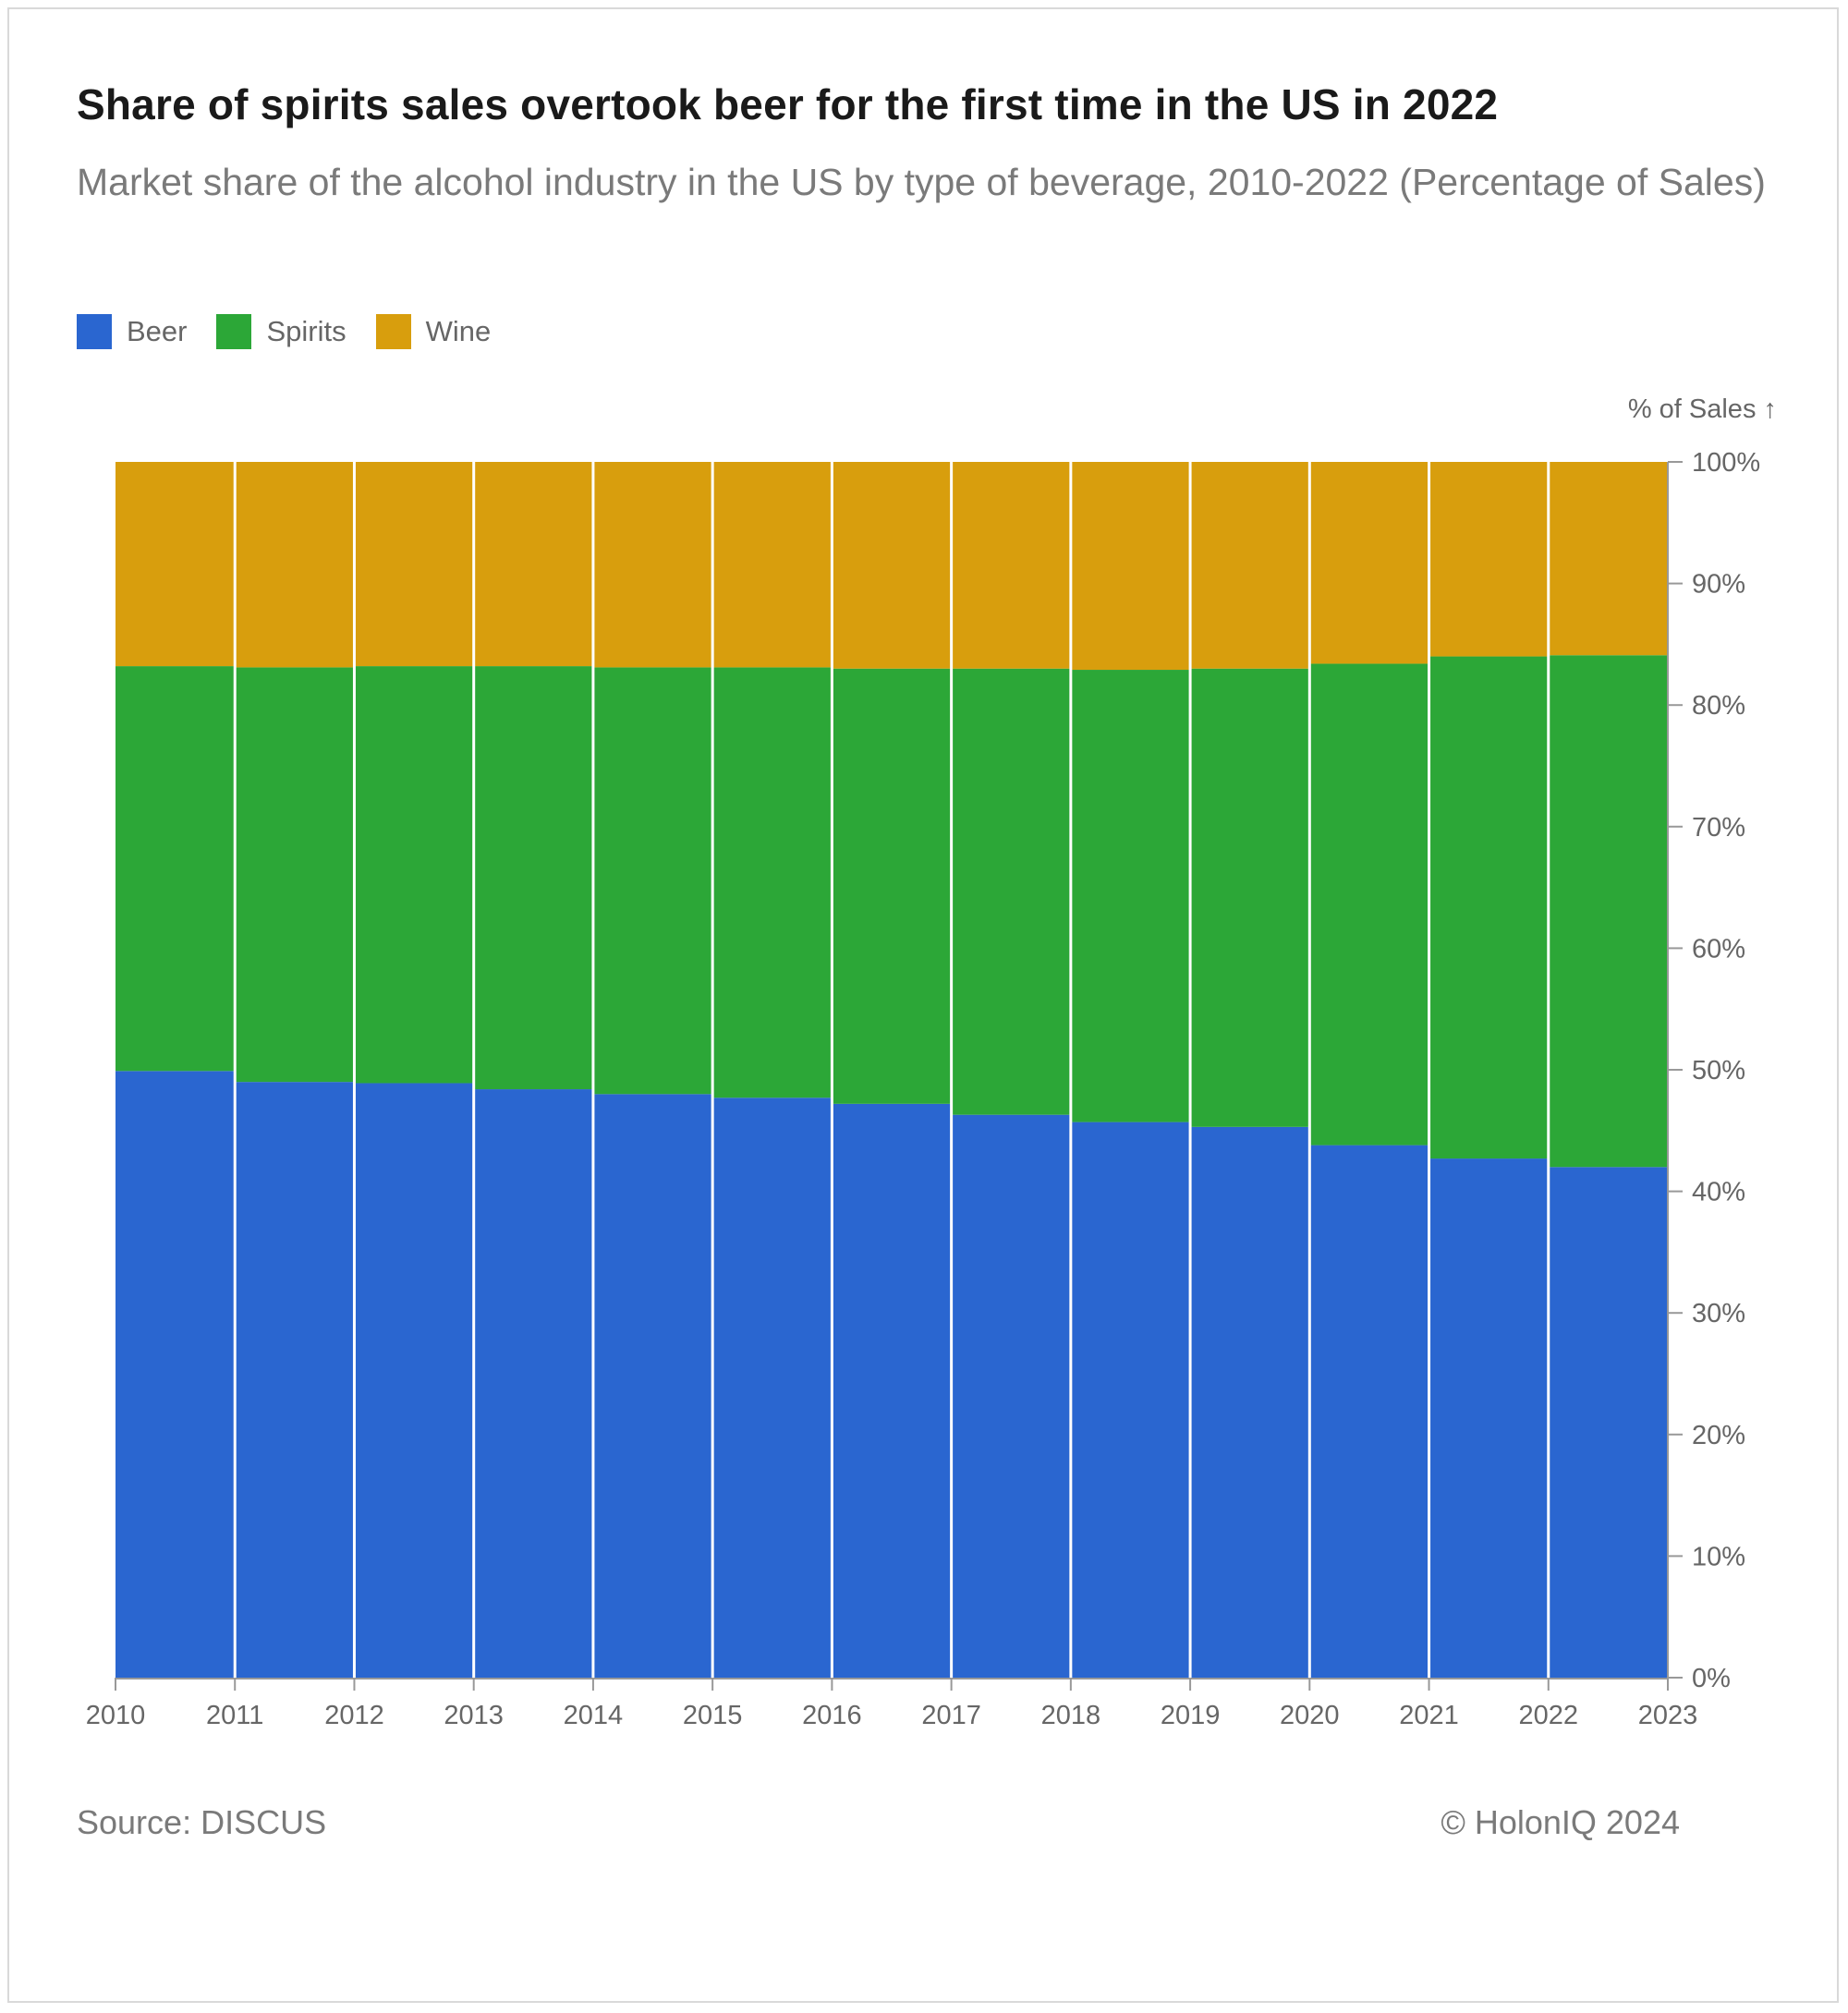 The width and height of the screenshot is (1848, 2013). I want to click on x-tick-label-2022: 2022, so click(1549, 1715).